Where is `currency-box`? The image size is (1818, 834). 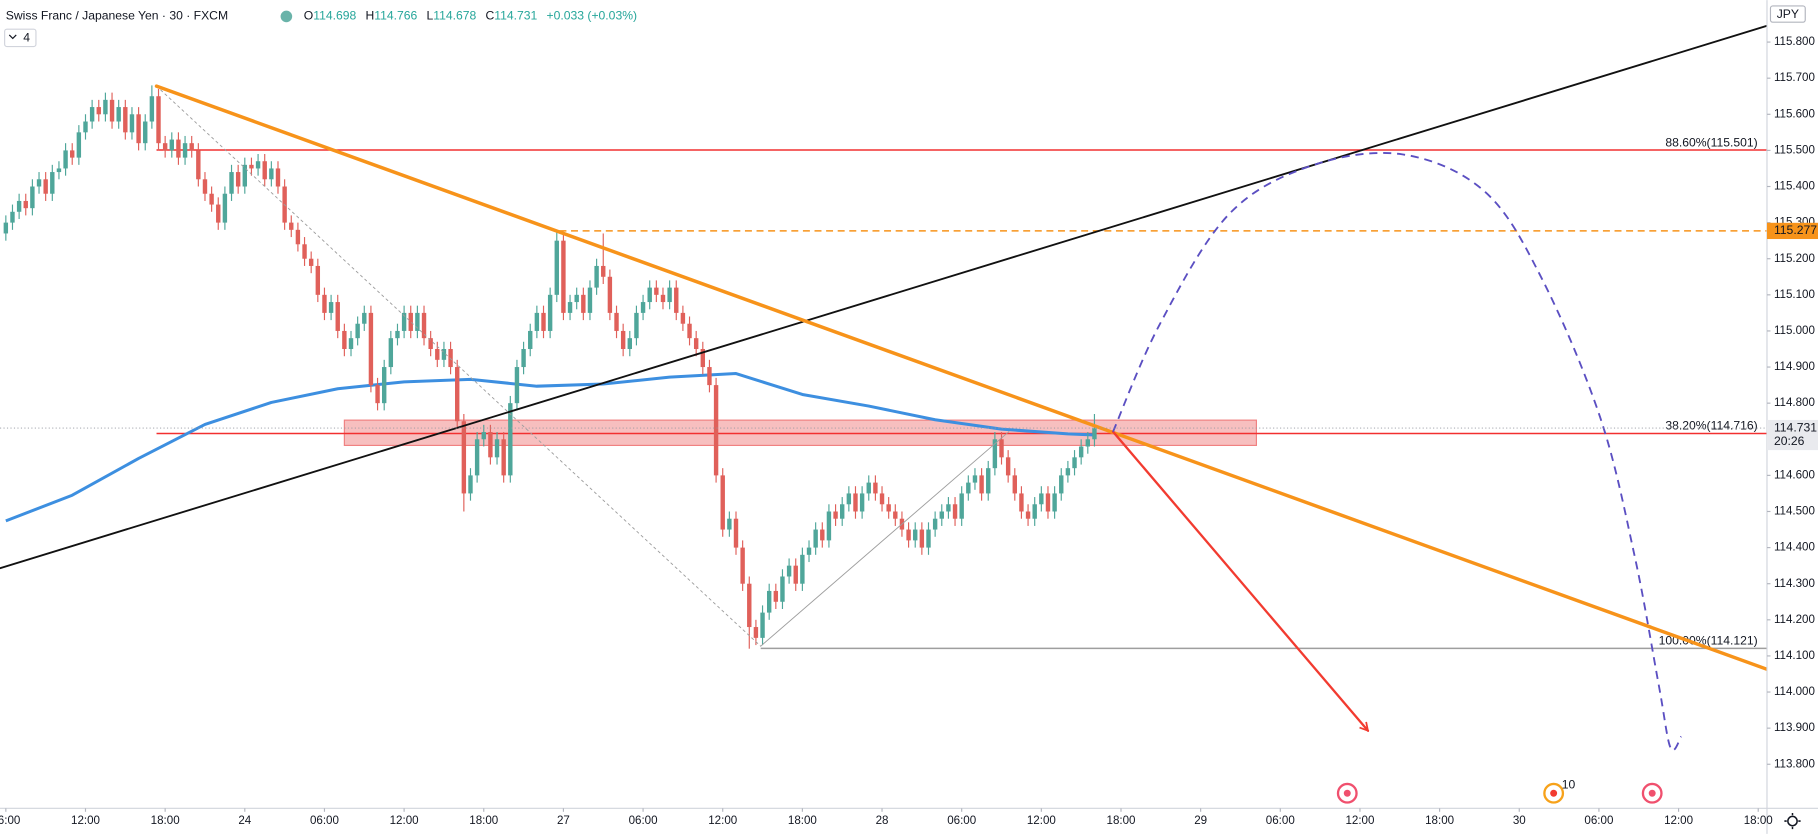 currency-box is located at coordinates (1787, 14).